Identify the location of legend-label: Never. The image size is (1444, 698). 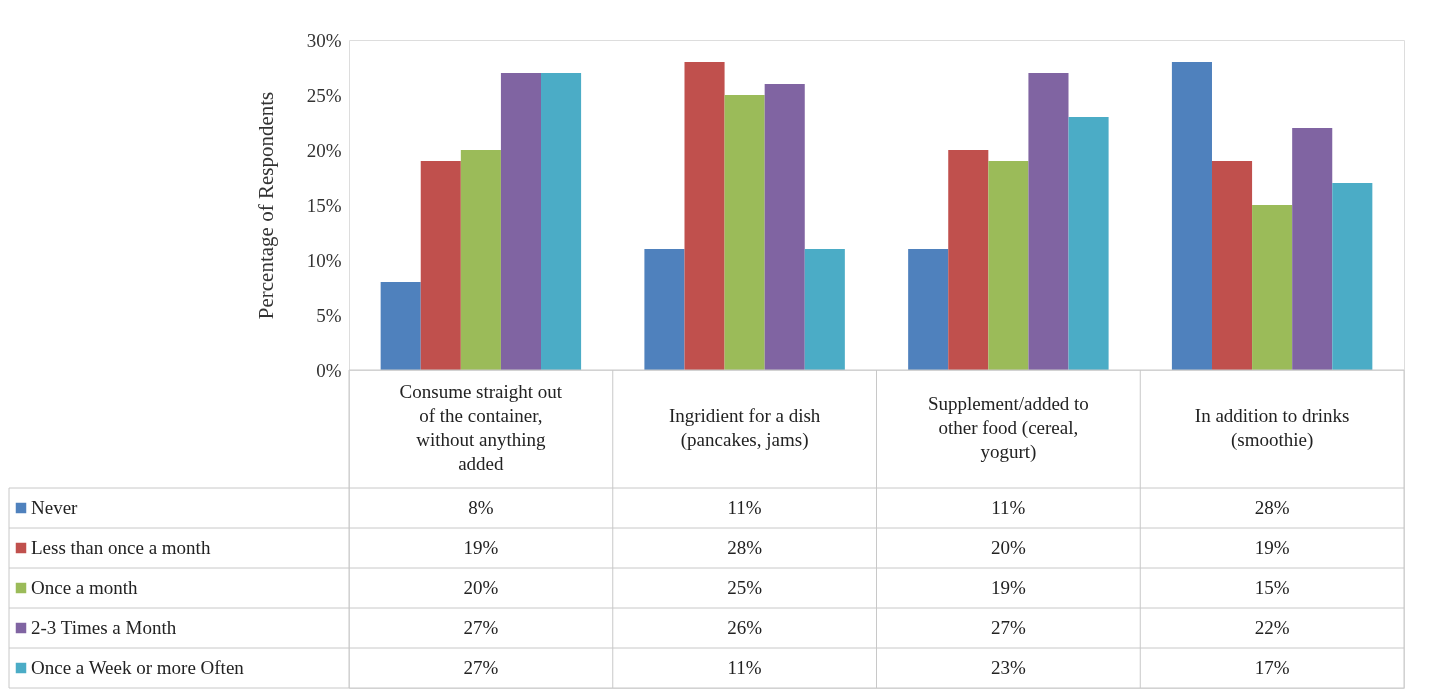
(55, 507).